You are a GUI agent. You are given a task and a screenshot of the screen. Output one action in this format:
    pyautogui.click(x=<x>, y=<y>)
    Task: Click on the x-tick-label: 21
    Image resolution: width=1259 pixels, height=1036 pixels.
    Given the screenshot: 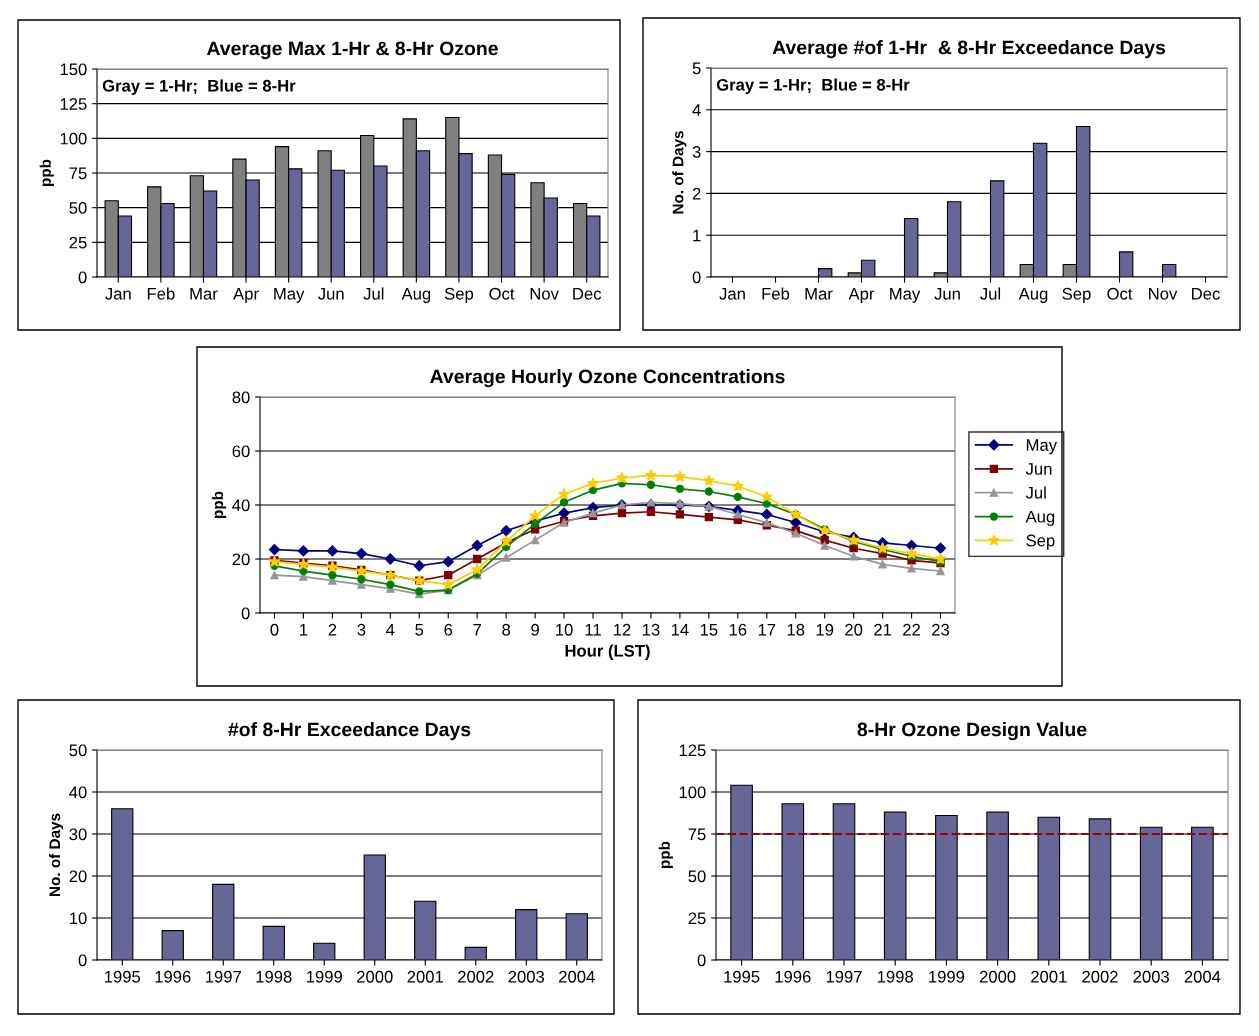 What is the action you would take?
    pyautogui.click(x=883, y=629)
    